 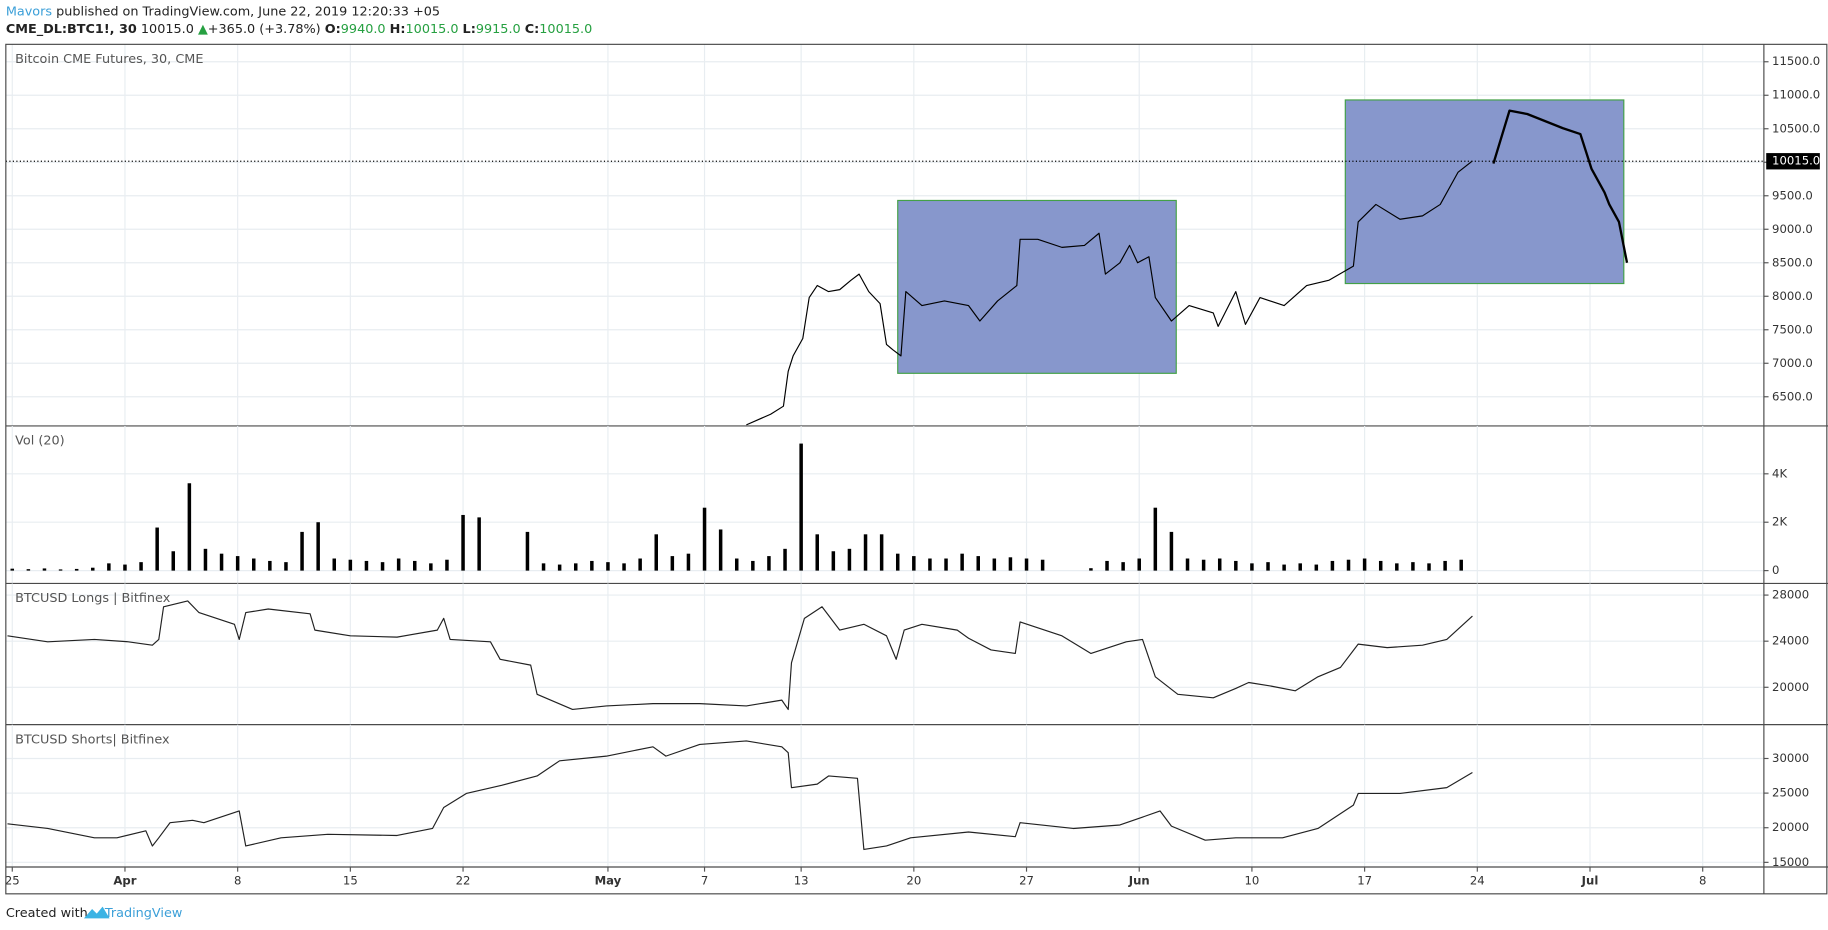 What do you see at coordinates (1796, 161) in the screenshot?
I see `last-price-label: 10015.0` at bounding box center [1796, 161].